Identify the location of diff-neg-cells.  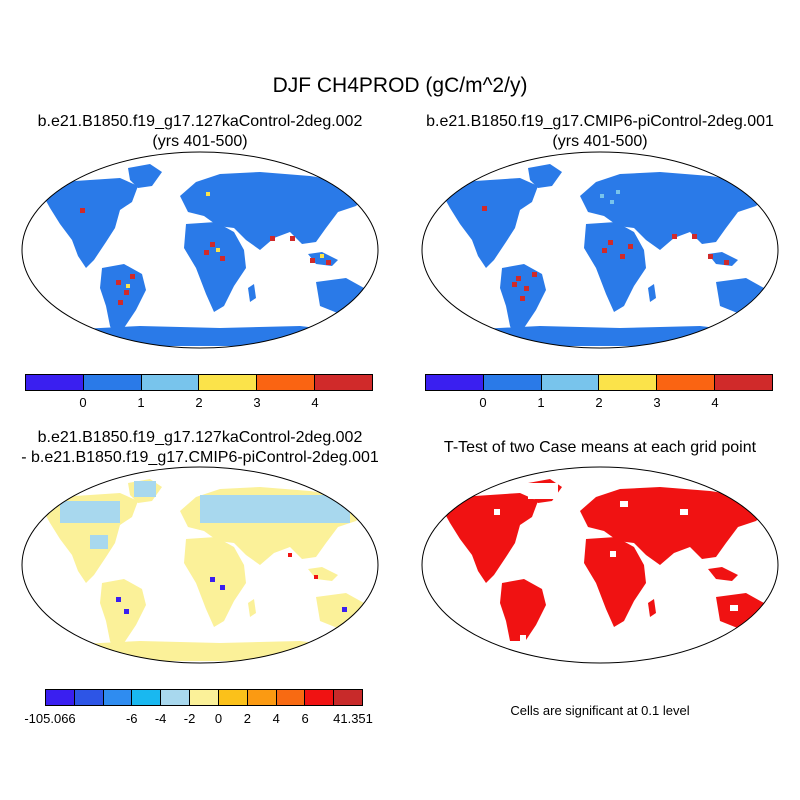
(231, 595).